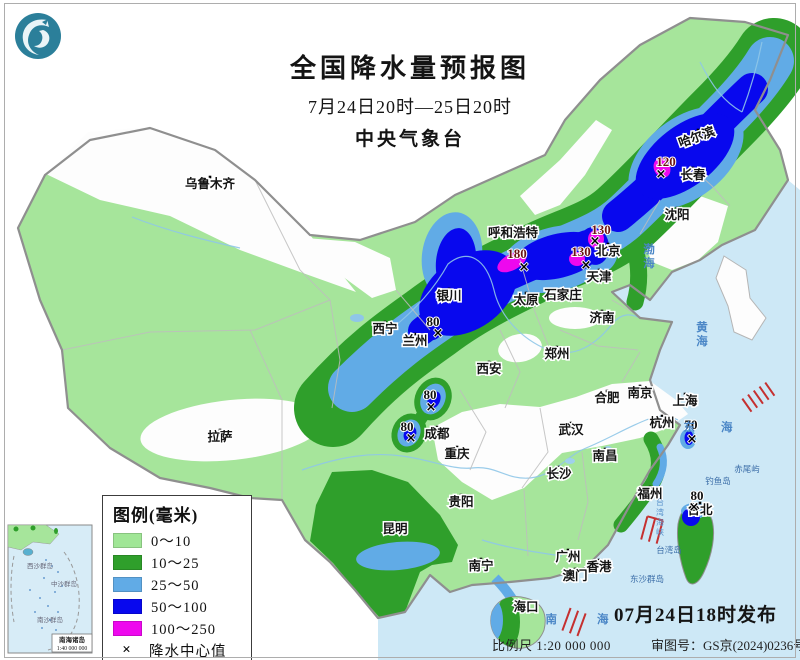  I want to click on city-label: 上海, so click(685, 400).